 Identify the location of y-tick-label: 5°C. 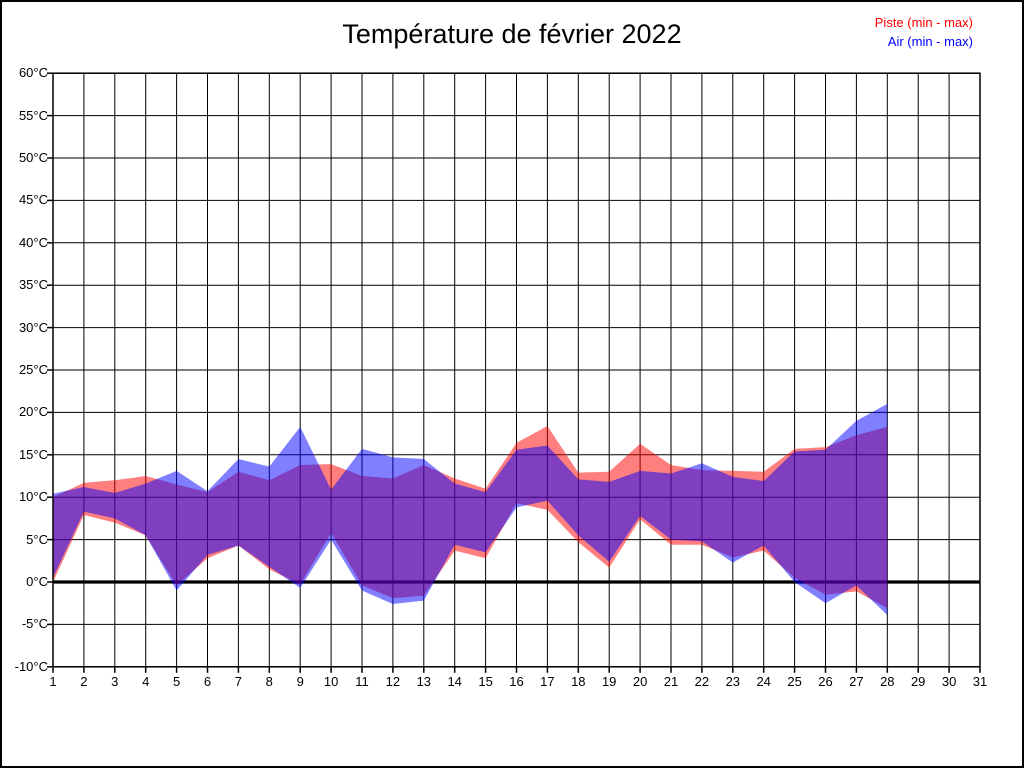
(37, 539).